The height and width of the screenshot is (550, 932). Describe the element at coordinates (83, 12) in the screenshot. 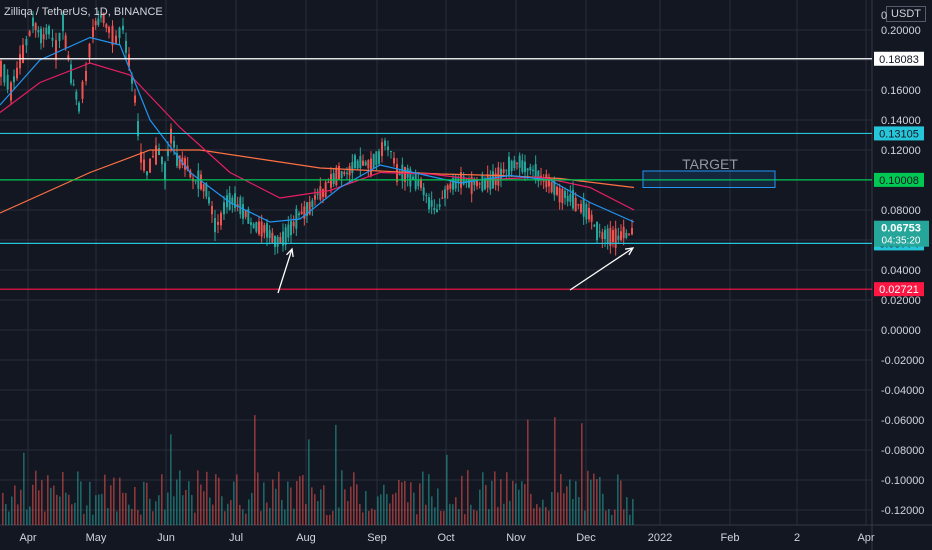

I see `chart-title: Zilliqa / TetherUS, 1D, BINANCE` at that location.